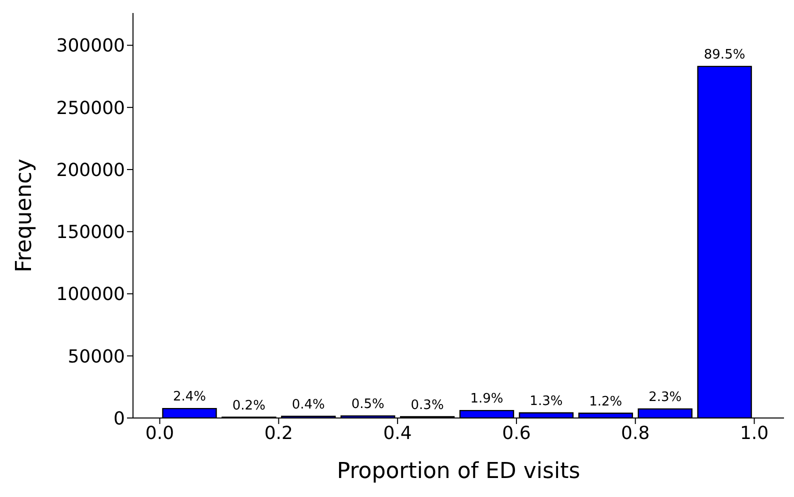 Image resolution: width=794 pixels, height=497 pixels. Describe the element at coordinates (487, 399) in the screenshot. I see `annotation: 1.9%` at that location.